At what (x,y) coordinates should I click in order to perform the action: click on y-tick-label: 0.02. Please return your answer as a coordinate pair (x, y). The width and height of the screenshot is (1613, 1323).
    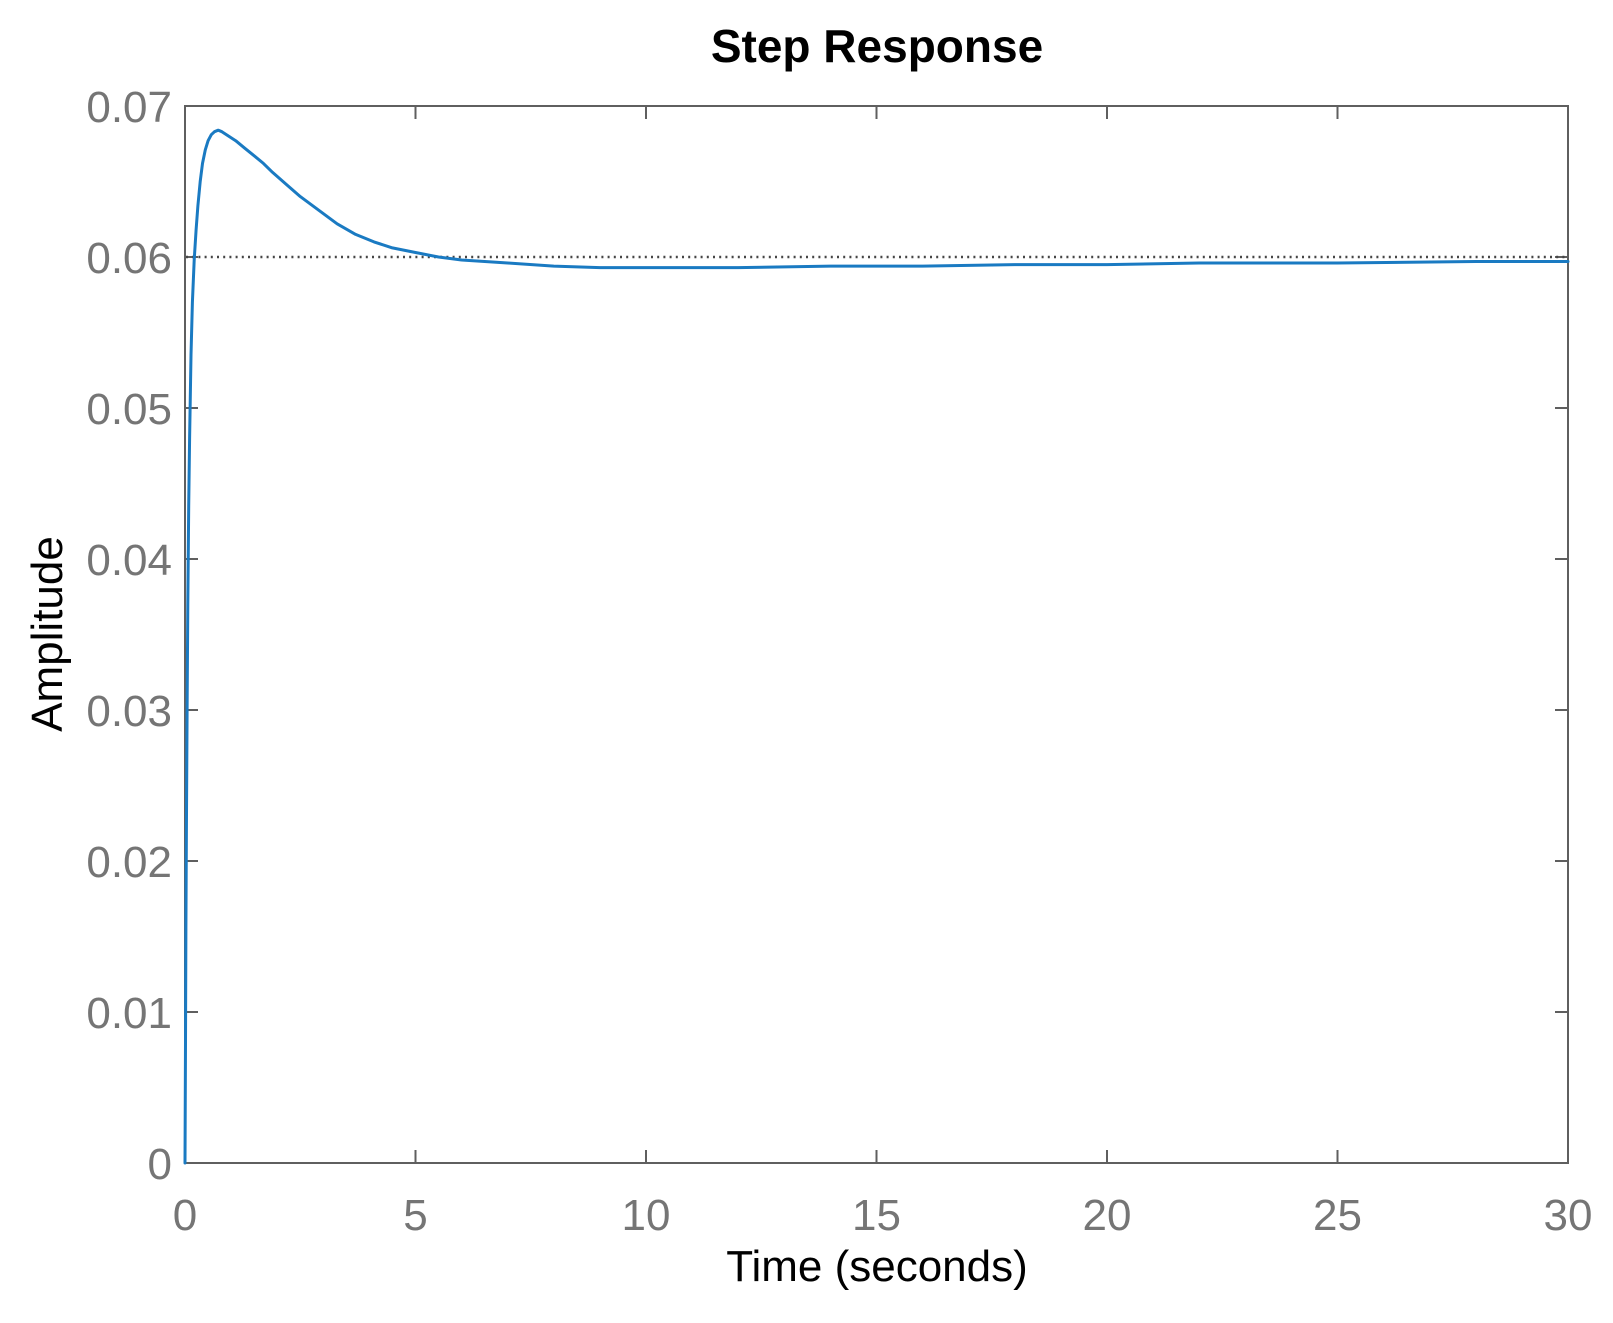
    Looking at the image, I should click on (129, 862).